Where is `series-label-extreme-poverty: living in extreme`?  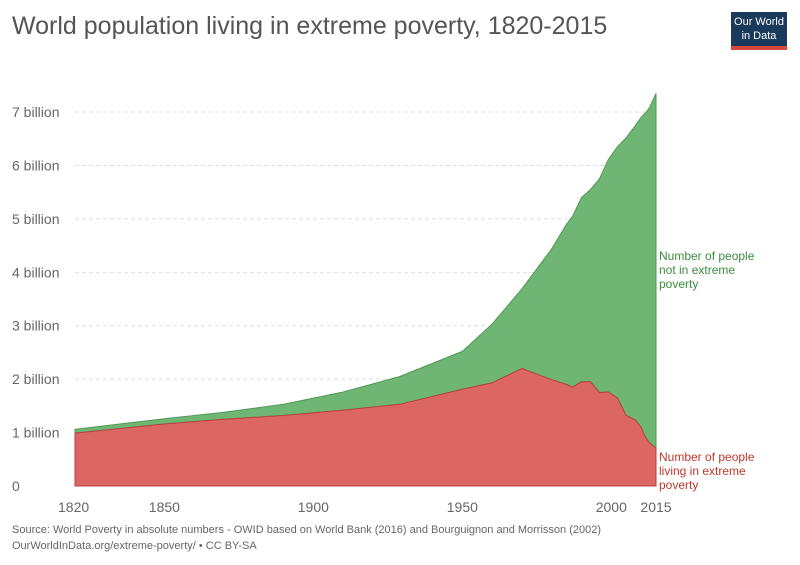 series-label-extreme-poverty: living in extreme is located at coordinates (702, 471).